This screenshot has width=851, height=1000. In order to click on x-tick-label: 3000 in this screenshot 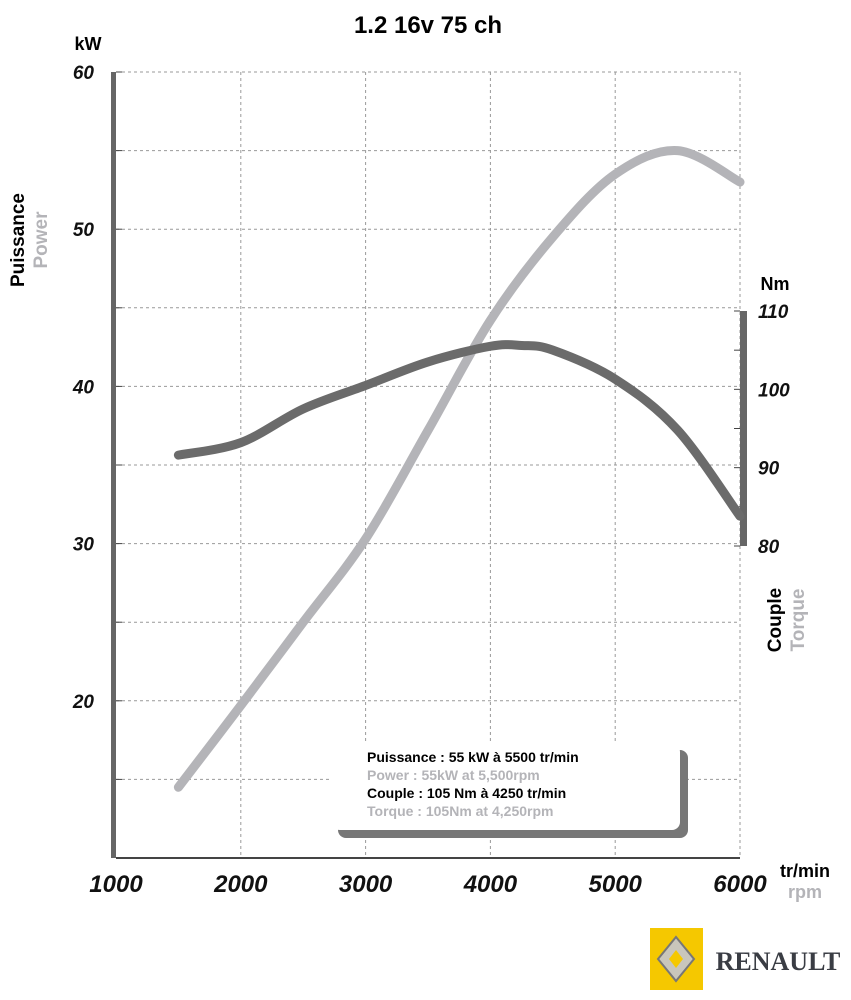, I will do `click(366, 884)`.